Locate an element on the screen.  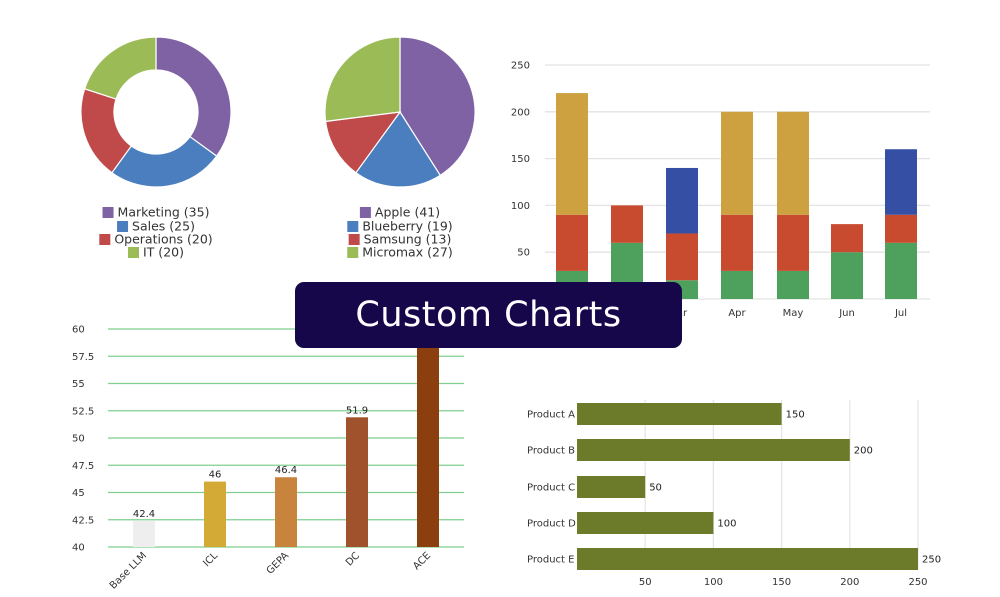
y-tick-label: 57.5 is located at coordinates (83, 357).